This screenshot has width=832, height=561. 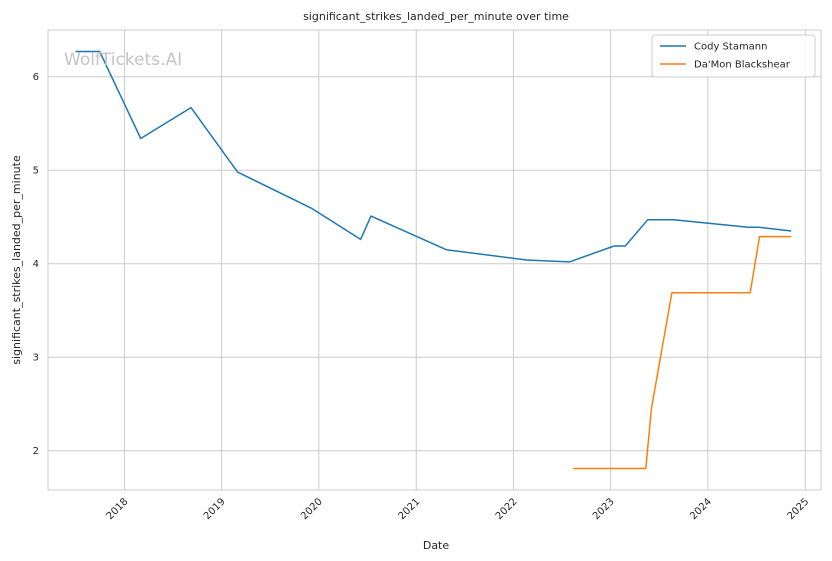 I want to click on watermark: WolfTickets.AI, so click(x=123, y=60).